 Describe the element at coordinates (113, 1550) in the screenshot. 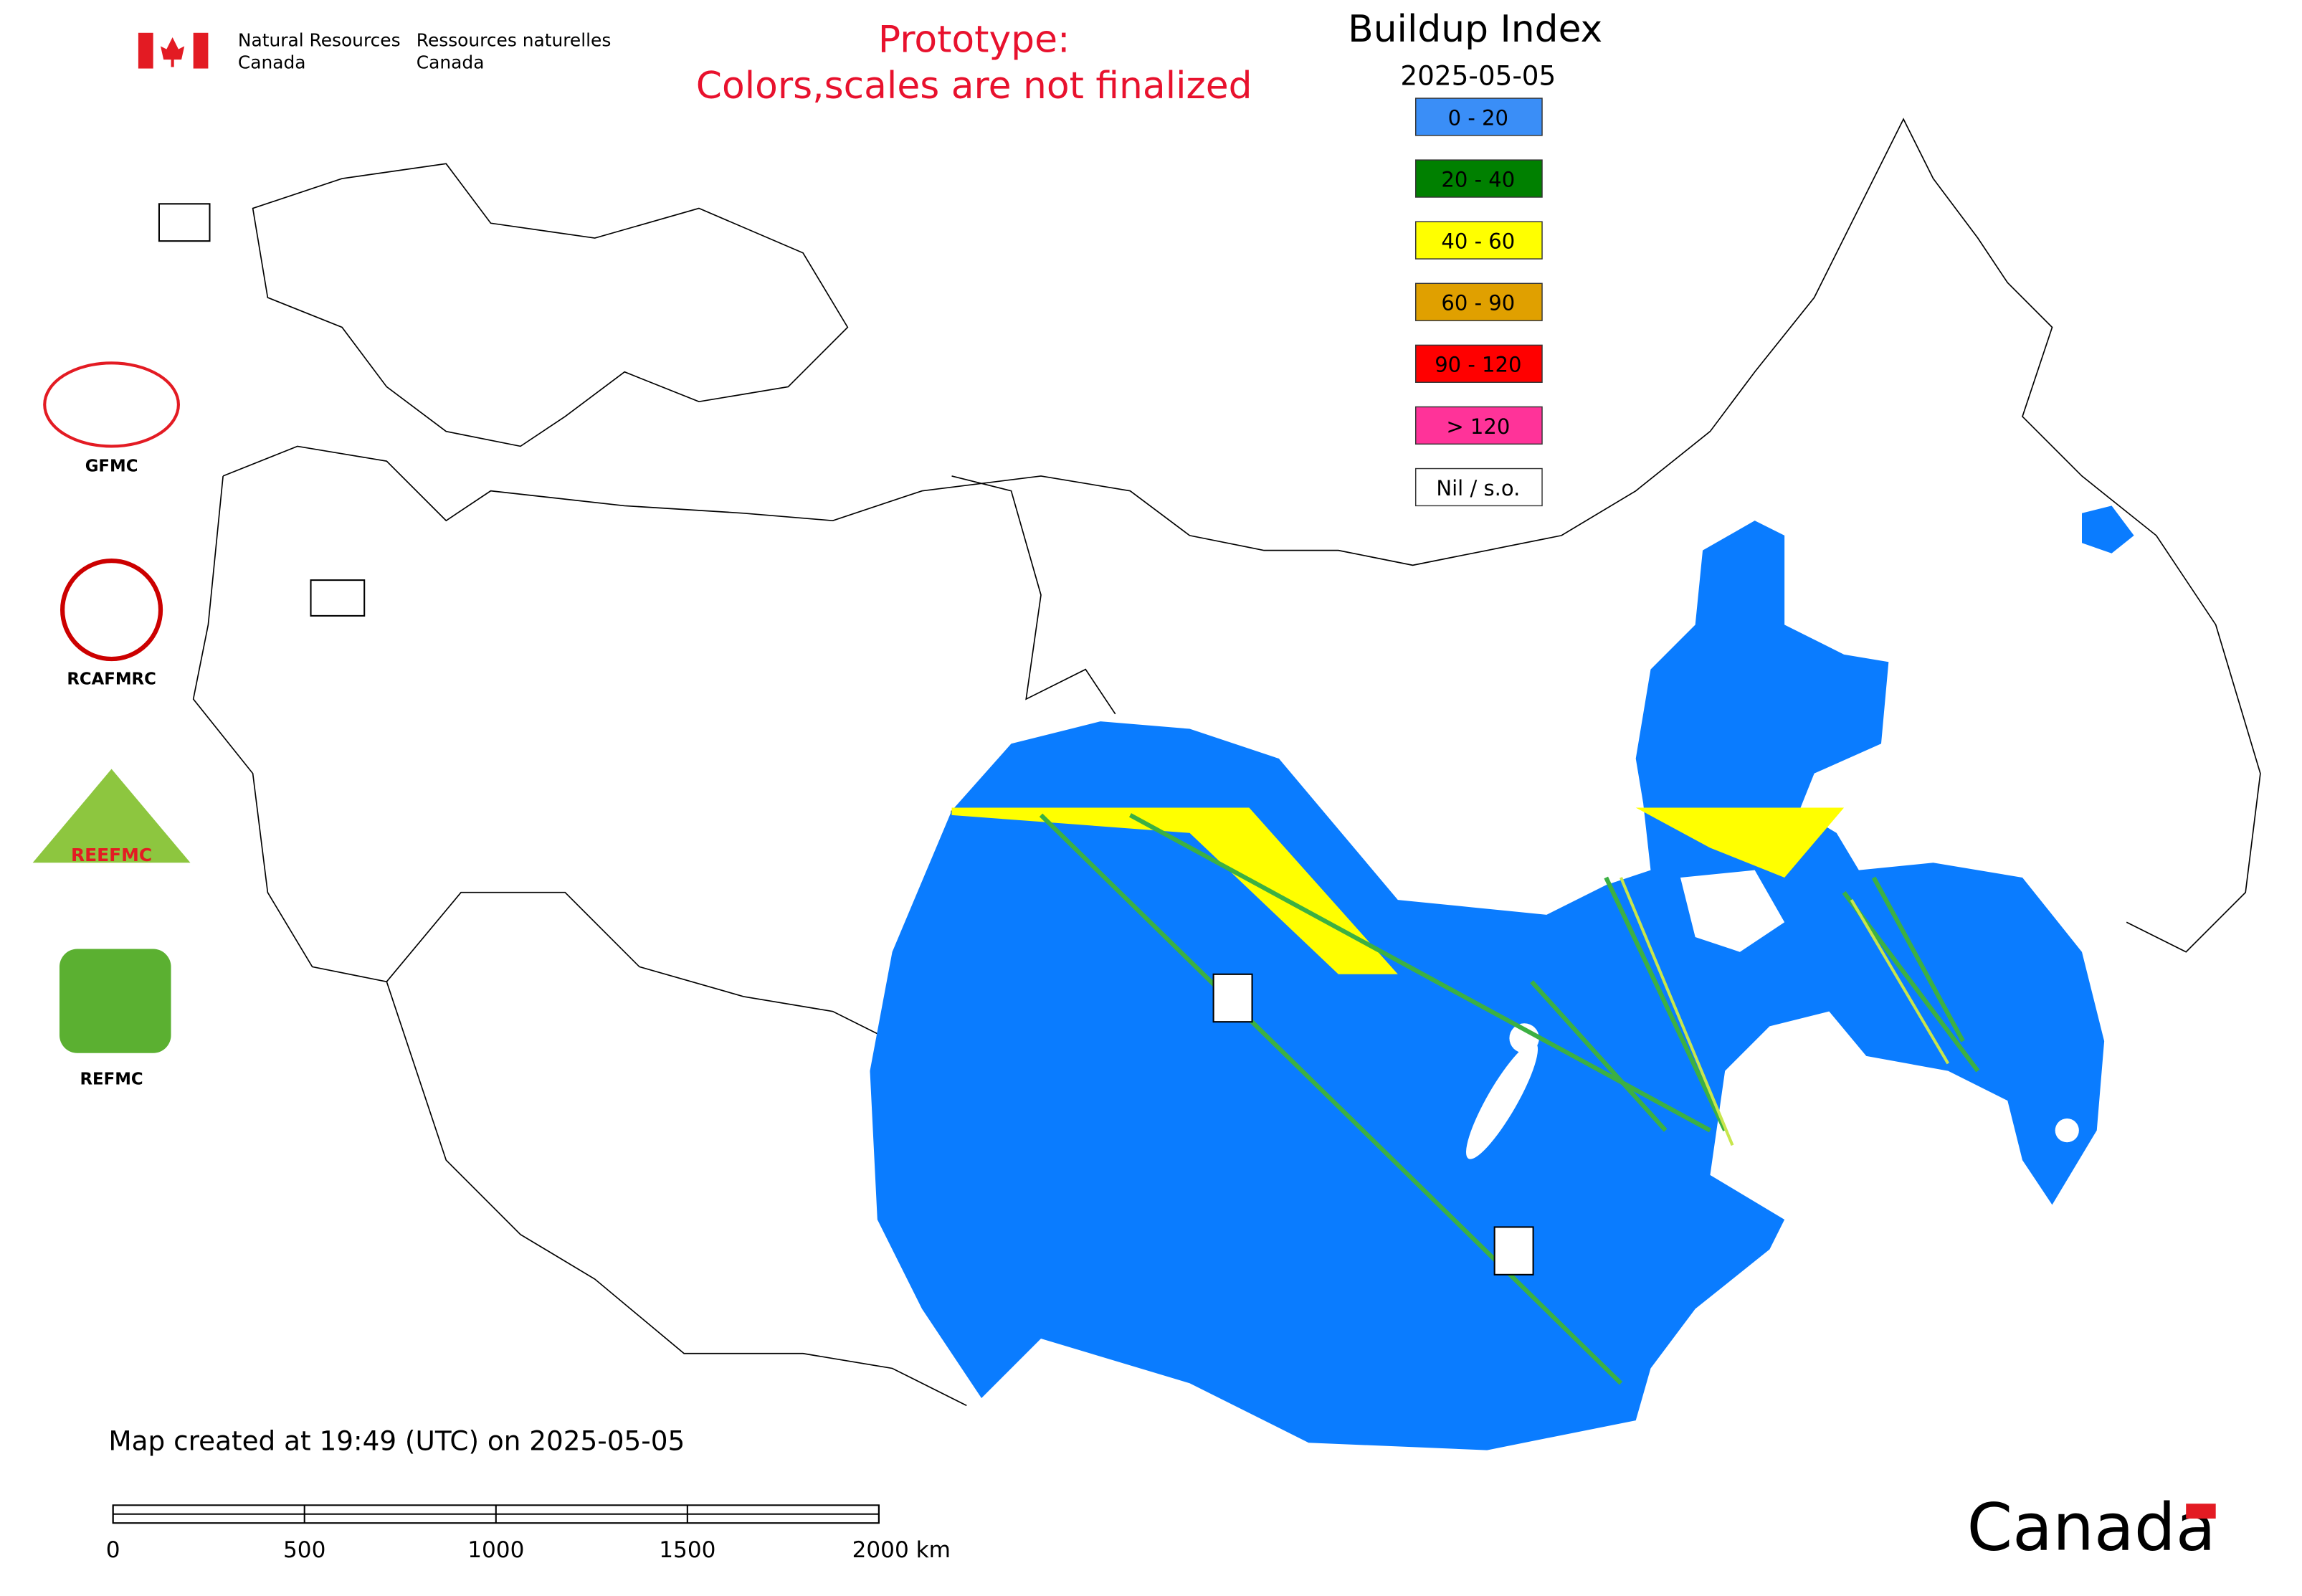

I see `scale-label: 0` at that location.